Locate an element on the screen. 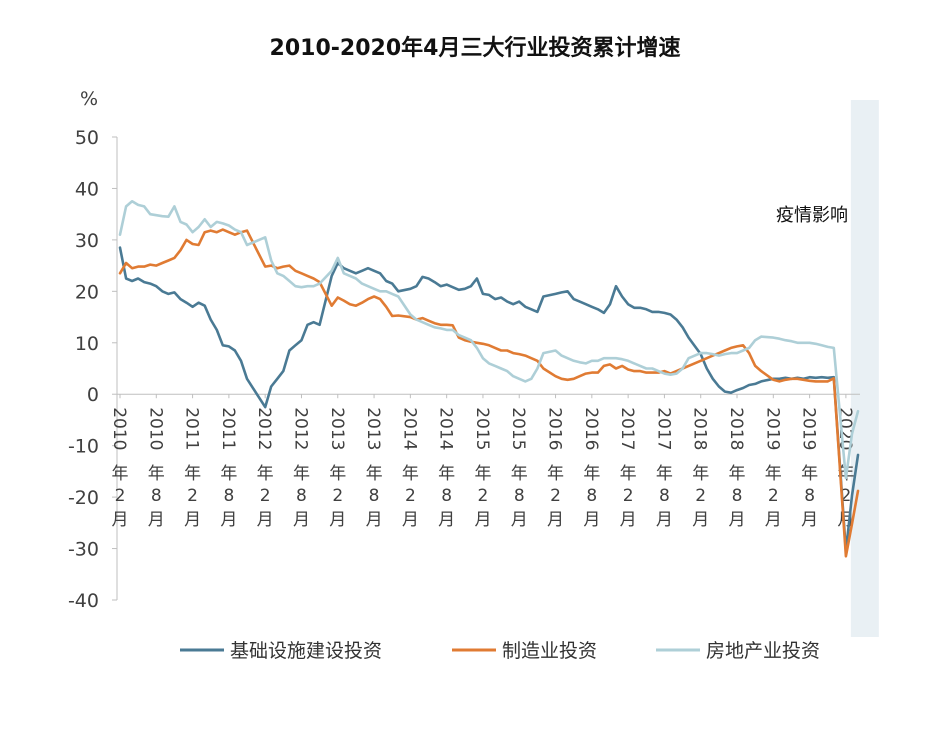 The image size is (930, 730). x-tick-year: 2015 is located at coordinates (482, 428).